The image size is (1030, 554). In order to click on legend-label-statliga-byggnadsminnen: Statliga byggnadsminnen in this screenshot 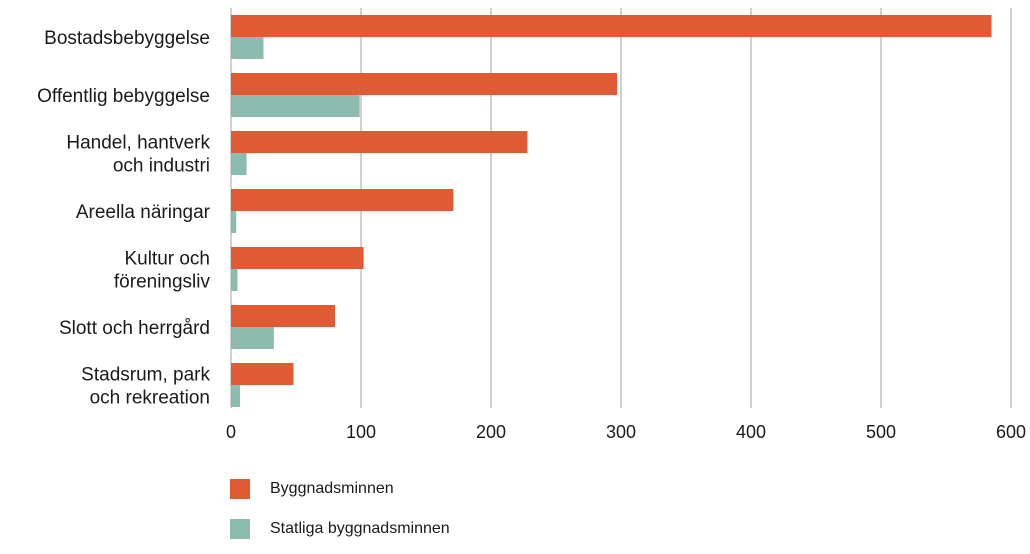, I will do `click(360, 528)`.